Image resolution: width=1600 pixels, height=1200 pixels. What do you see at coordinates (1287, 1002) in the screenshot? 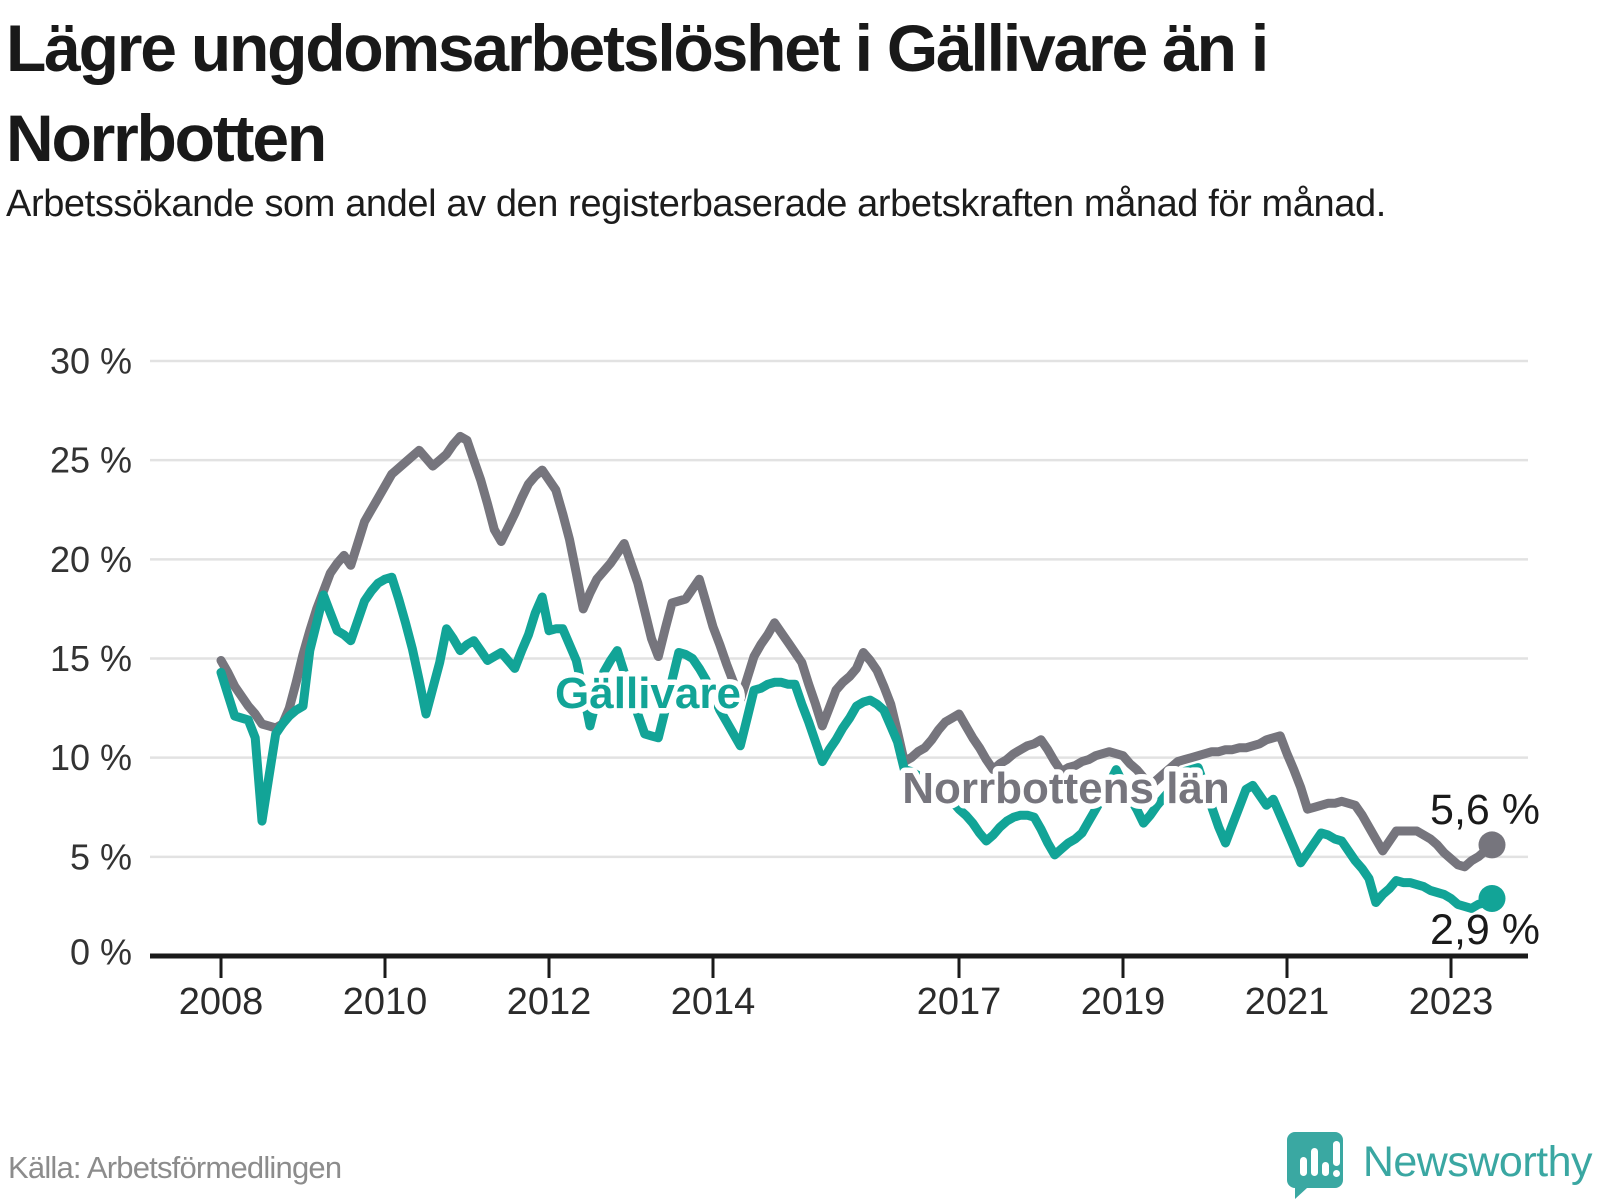
I see `x-axis-tick-label: 2021` at bounding box center [1287, 1002].